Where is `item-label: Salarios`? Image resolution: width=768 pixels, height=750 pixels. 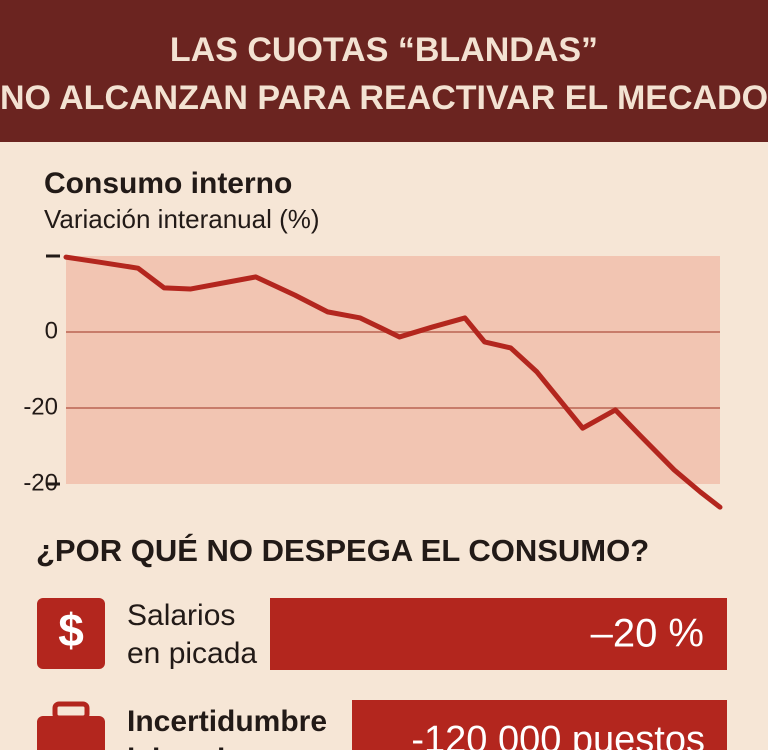
item-label: Salarios is located at coordinates (181, 615).